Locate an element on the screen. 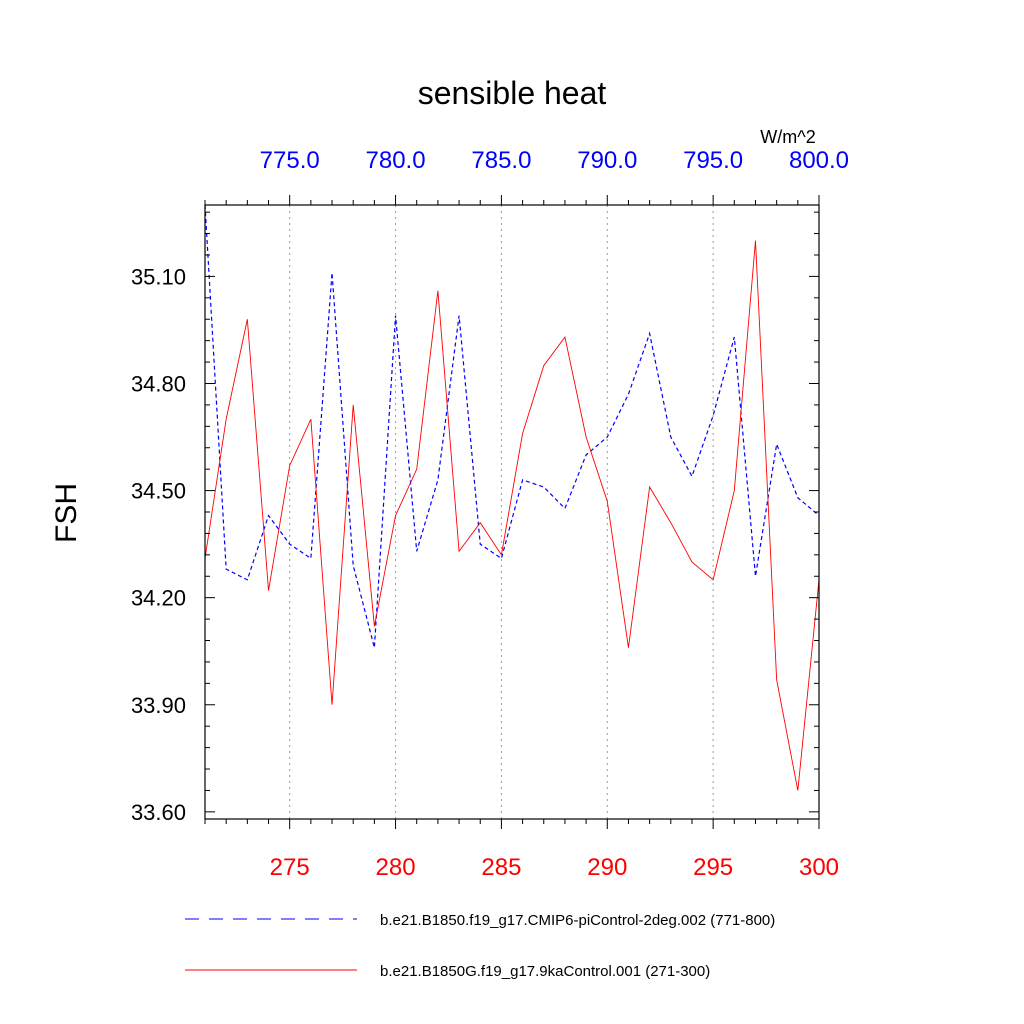  y-tick-label: 35.10 is located at coordinates (158, 276).